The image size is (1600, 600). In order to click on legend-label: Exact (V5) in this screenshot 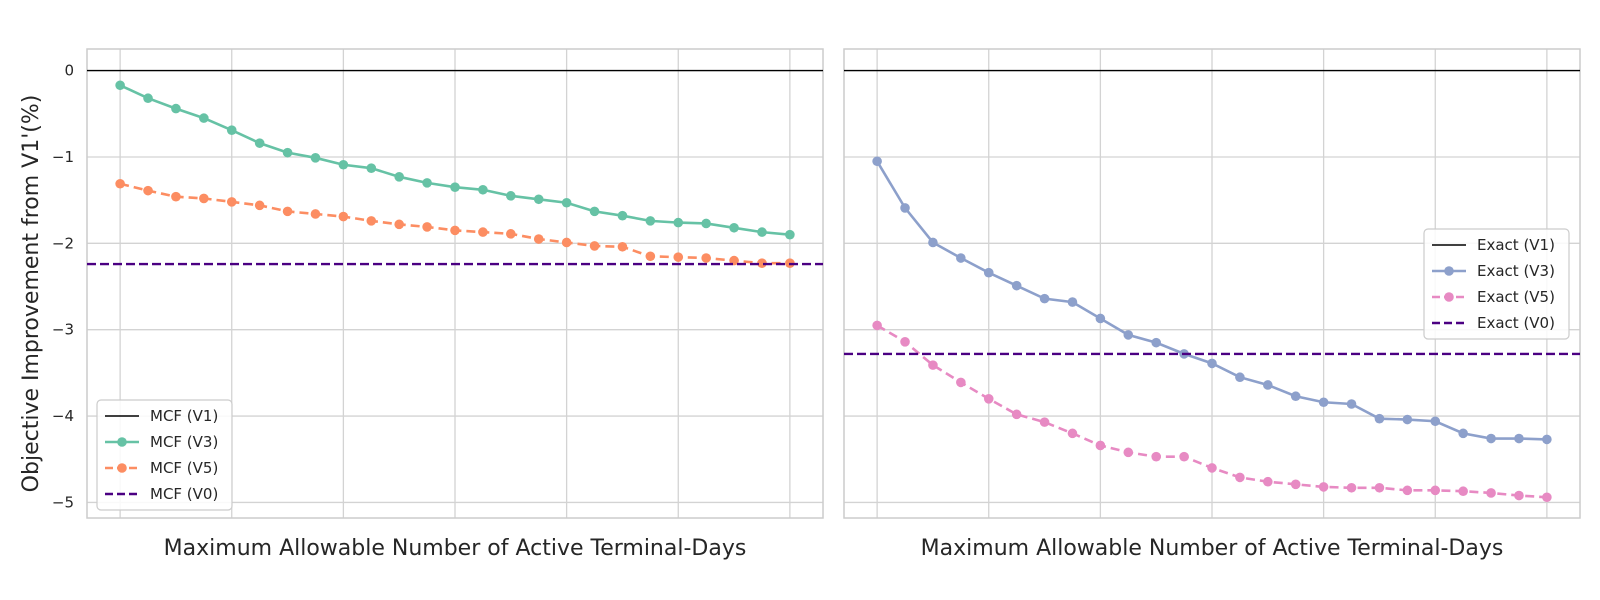, I will do `click(1516, 297)`.